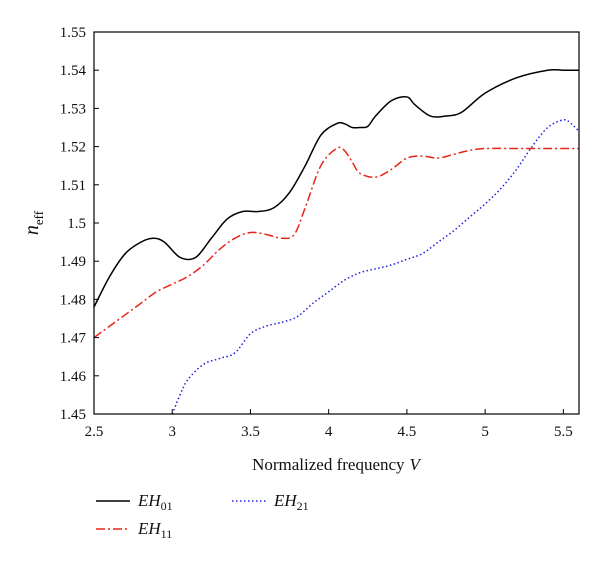 The height and width of the screenshot is (563, 600). I want to click on x-axis: 2.5 3 3.5 4 4.5 5 5.5, so click(329, 424).